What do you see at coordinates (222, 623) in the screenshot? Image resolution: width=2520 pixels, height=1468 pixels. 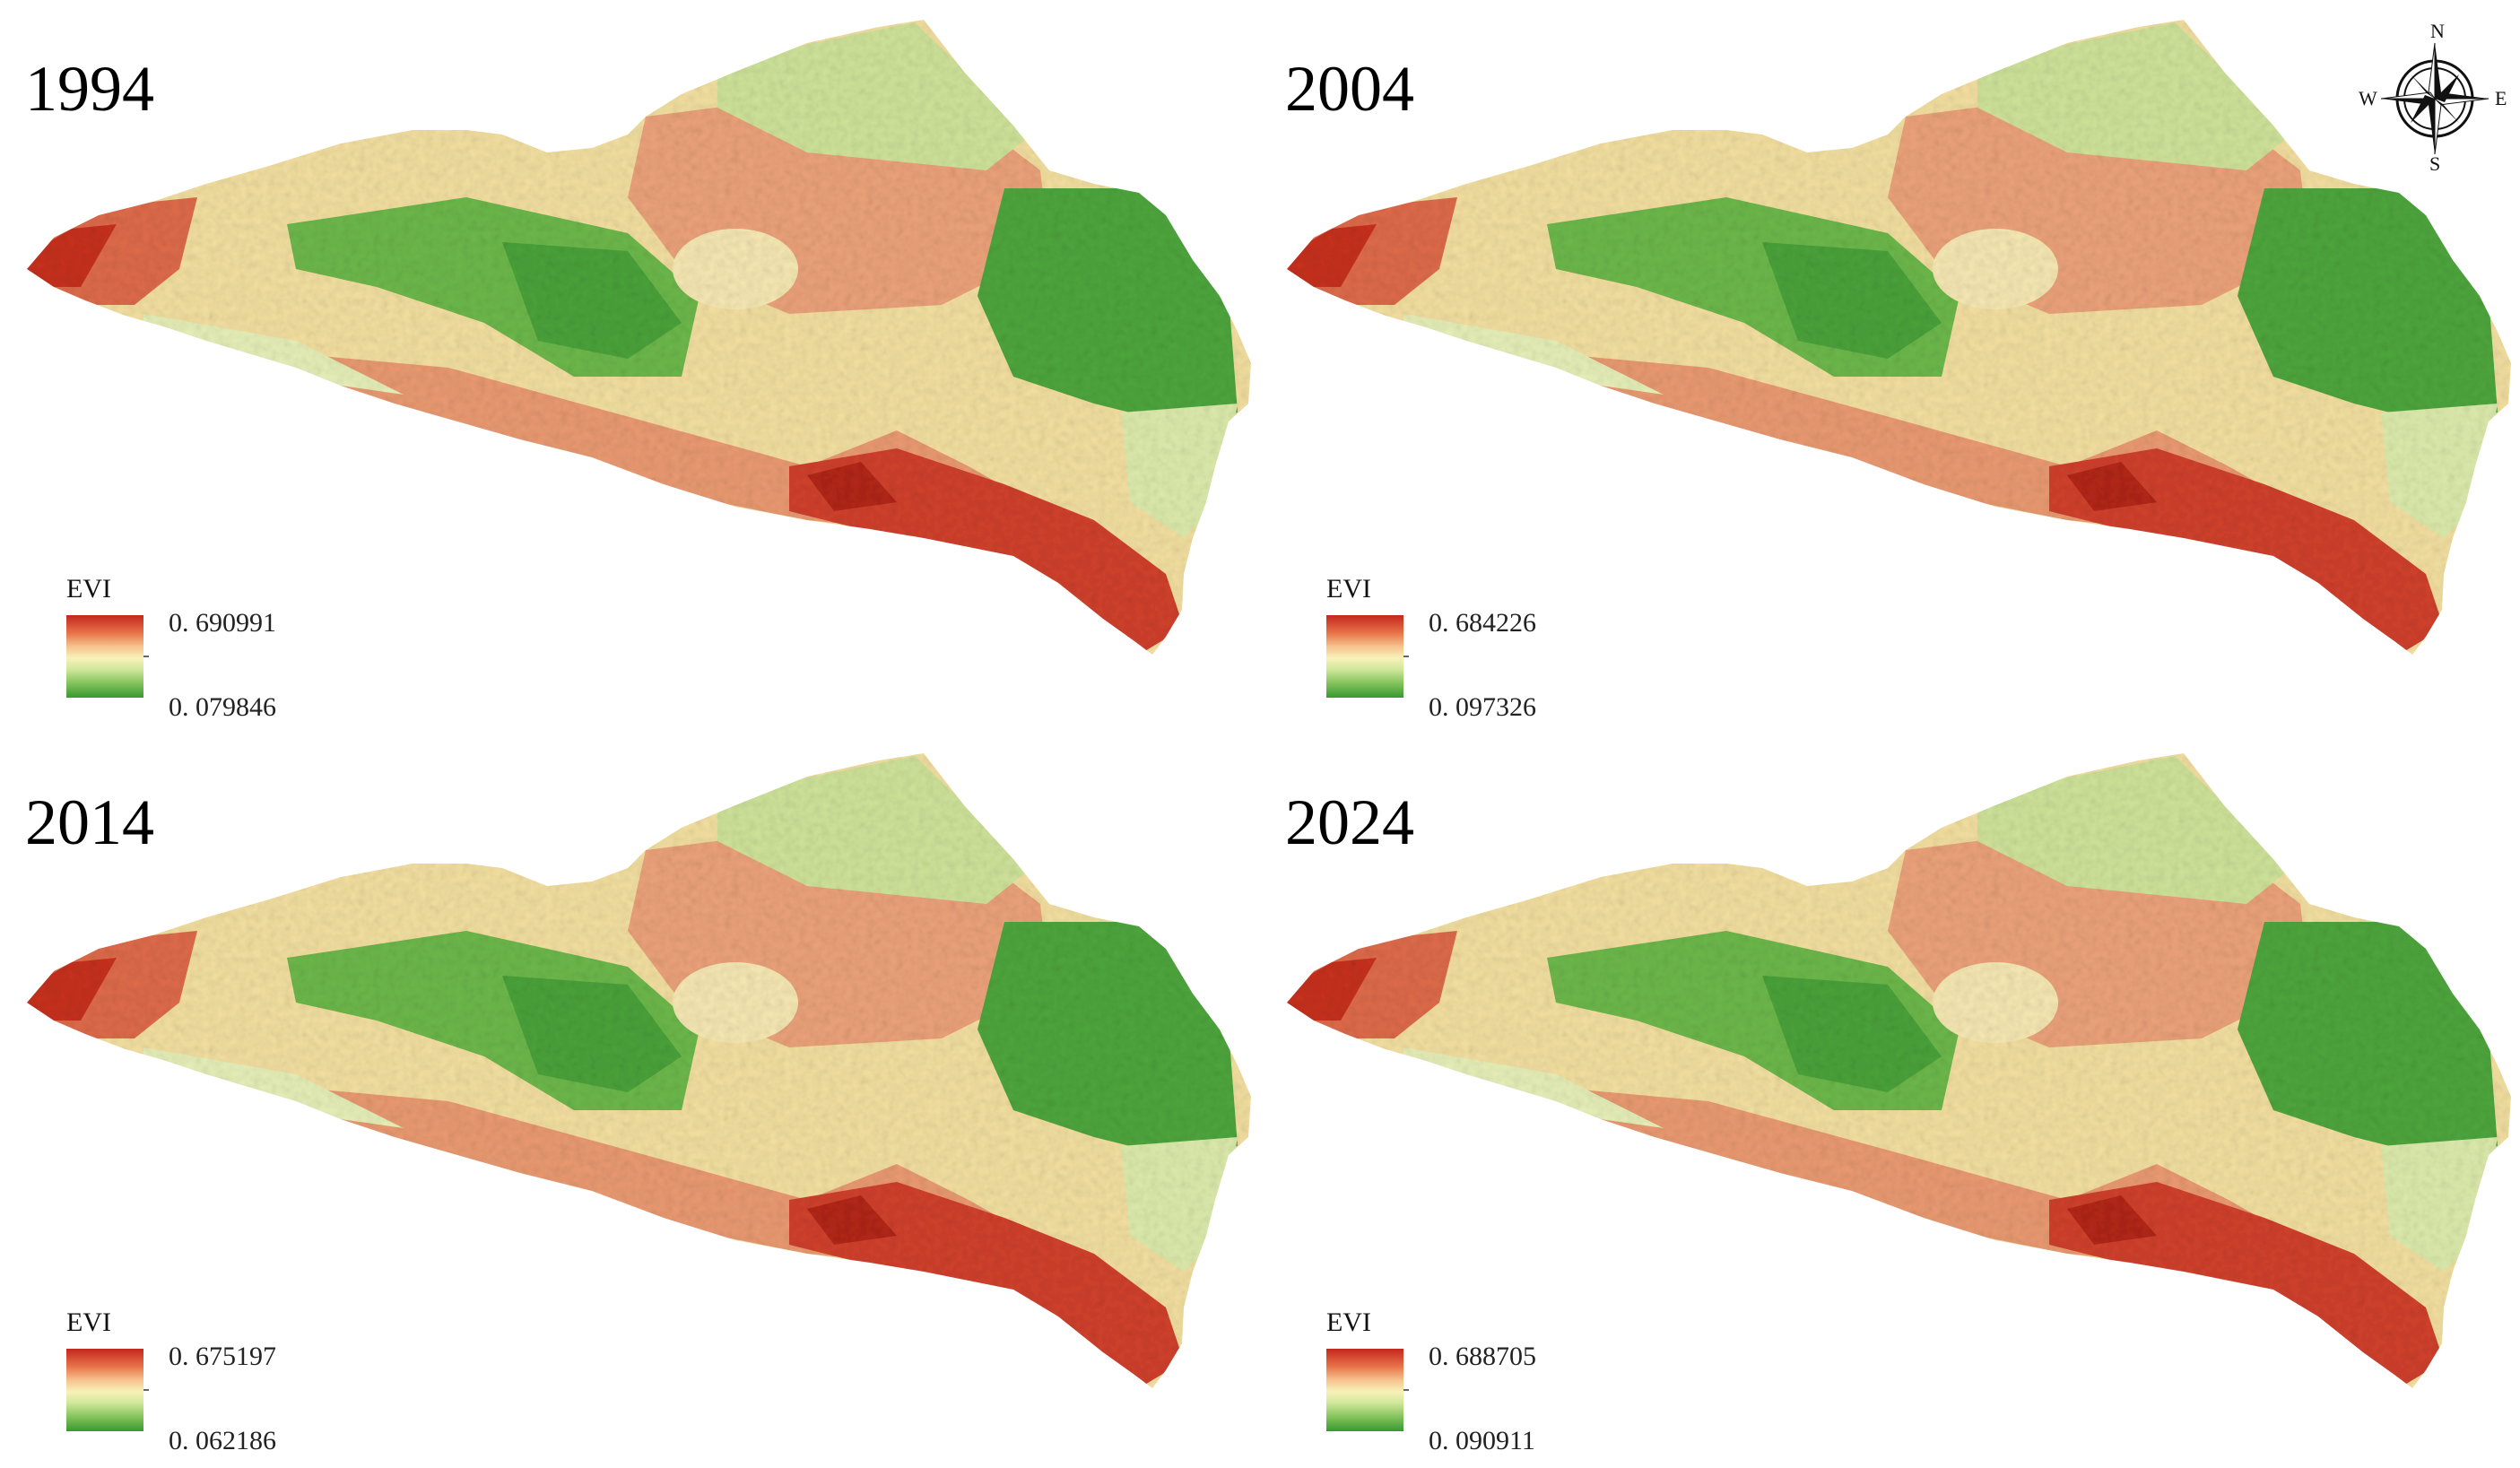 I see `legend-max-value: 0. 690991` at bounding box center [222, 623].